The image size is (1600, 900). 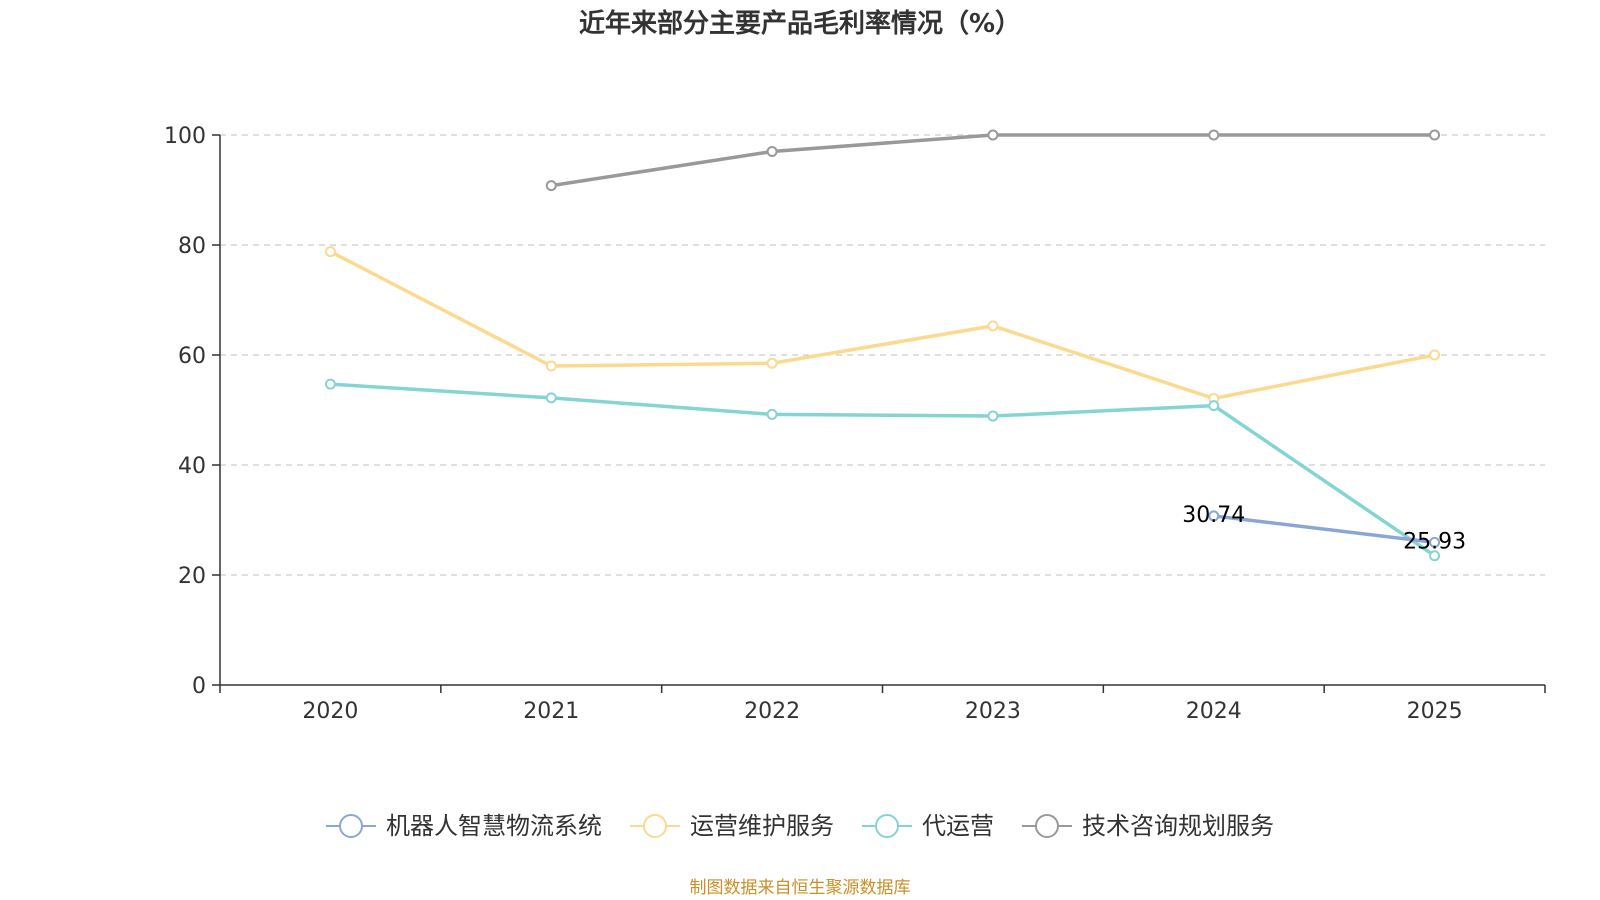 I want to click on legend-item-1: 机器人智慧物流系统, so click(x=464, y=826).